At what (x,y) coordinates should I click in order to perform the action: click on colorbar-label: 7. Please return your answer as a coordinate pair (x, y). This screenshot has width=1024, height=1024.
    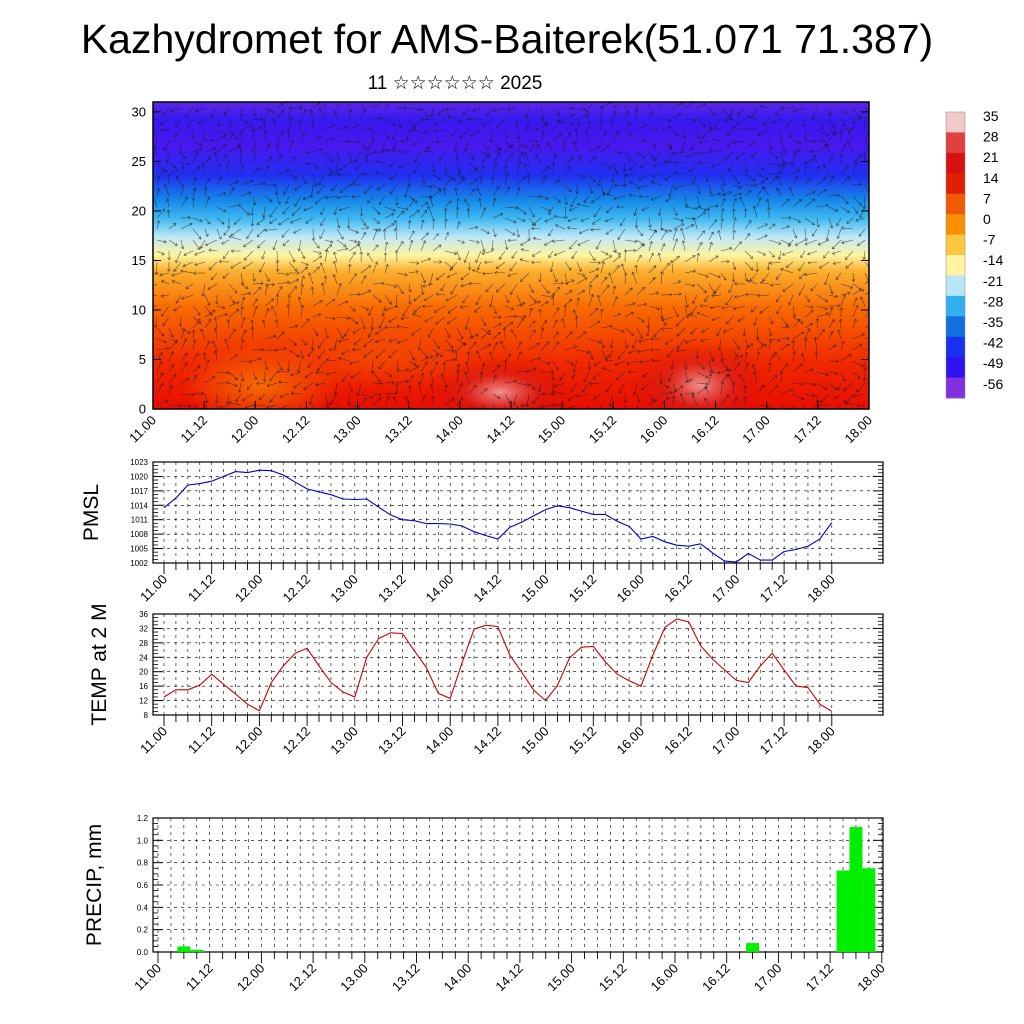
    Looking at the image, I should click on (987, 198).